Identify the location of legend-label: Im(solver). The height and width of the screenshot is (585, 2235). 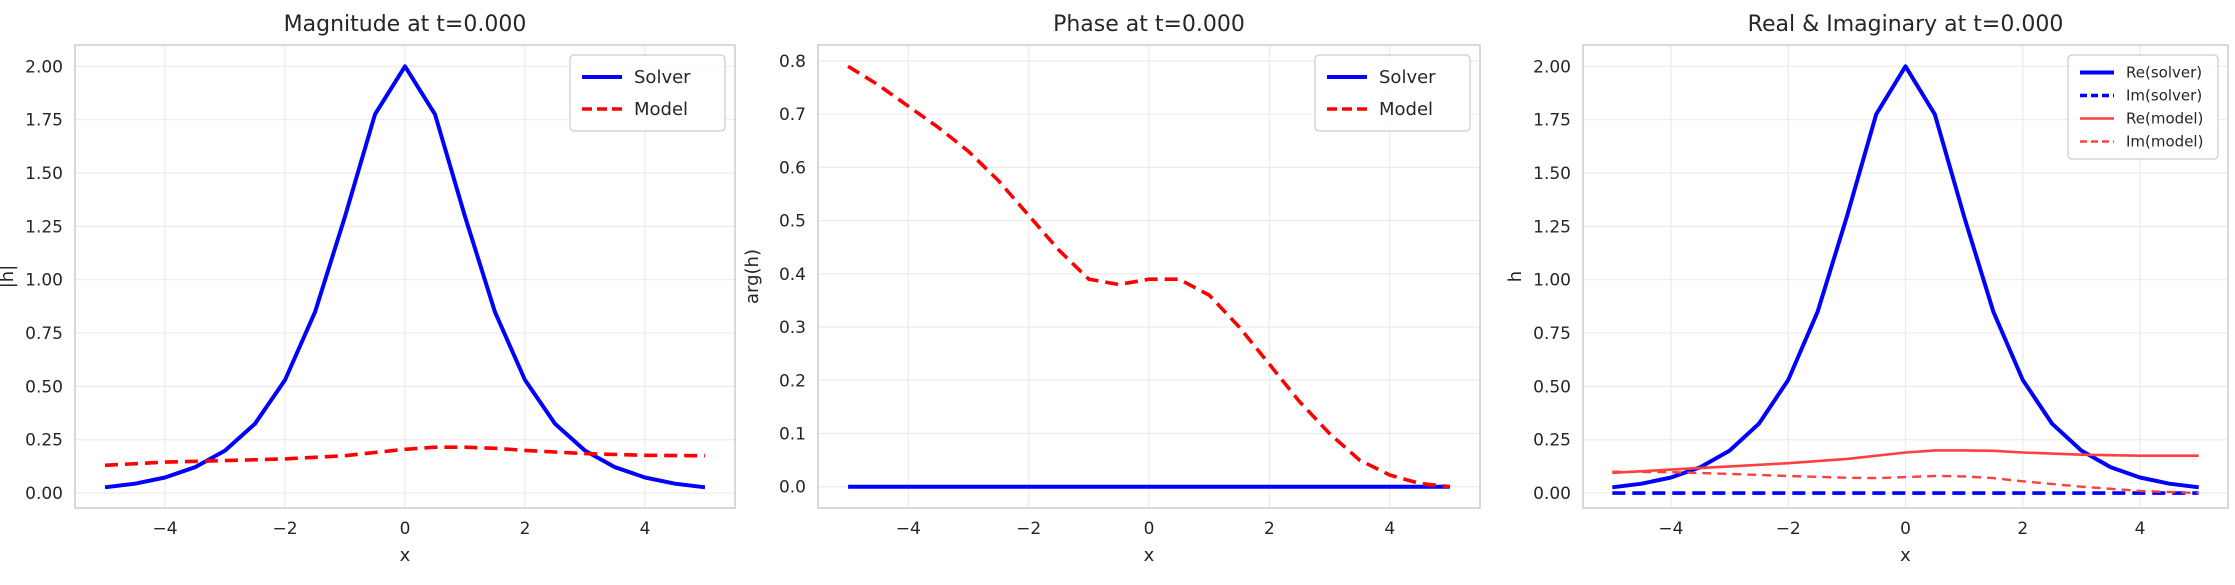
(2164, 96).